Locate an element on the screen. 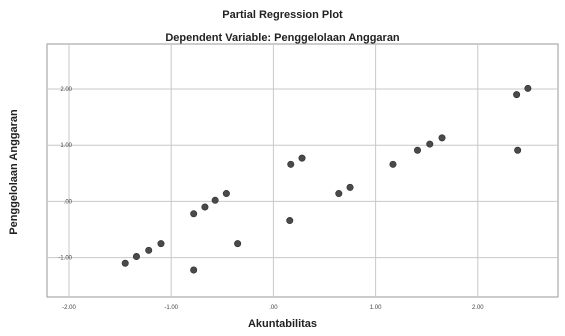 The image size is (565, 336). x-tick-label: 2.00 is located at coordinates (478, 308).